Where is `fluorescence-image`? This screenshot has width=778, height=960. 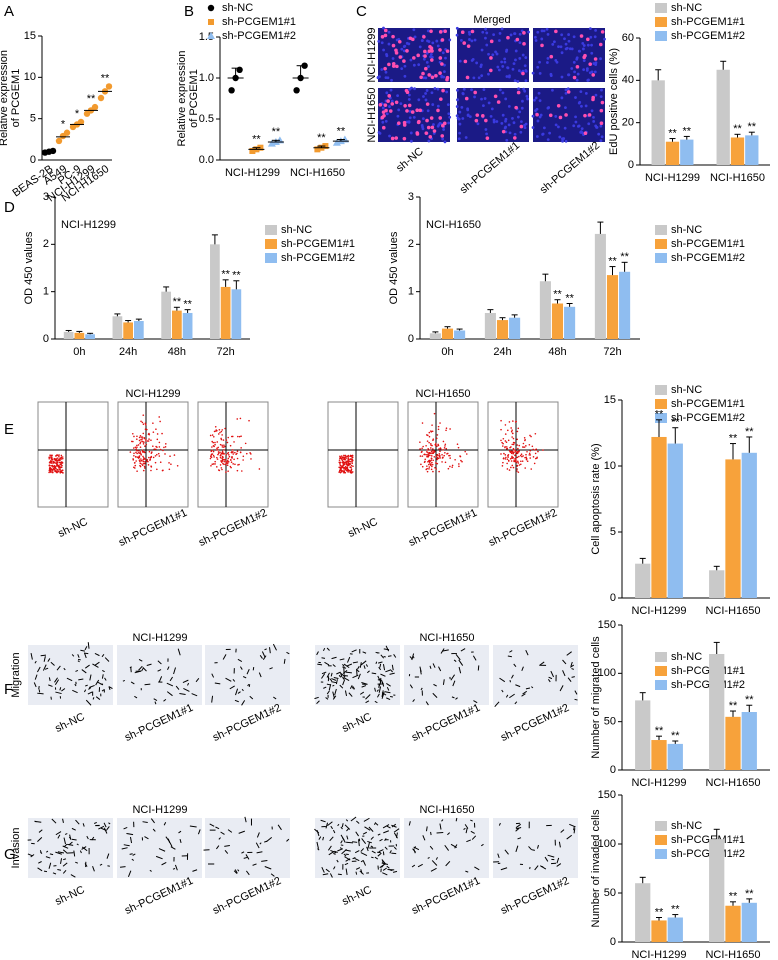
fluorescence-image is located at coordinates (569, 55).